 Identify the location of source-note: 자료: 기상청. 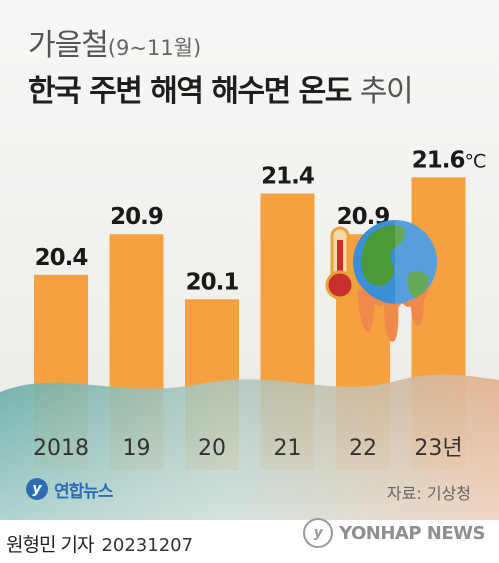
(428, 493).